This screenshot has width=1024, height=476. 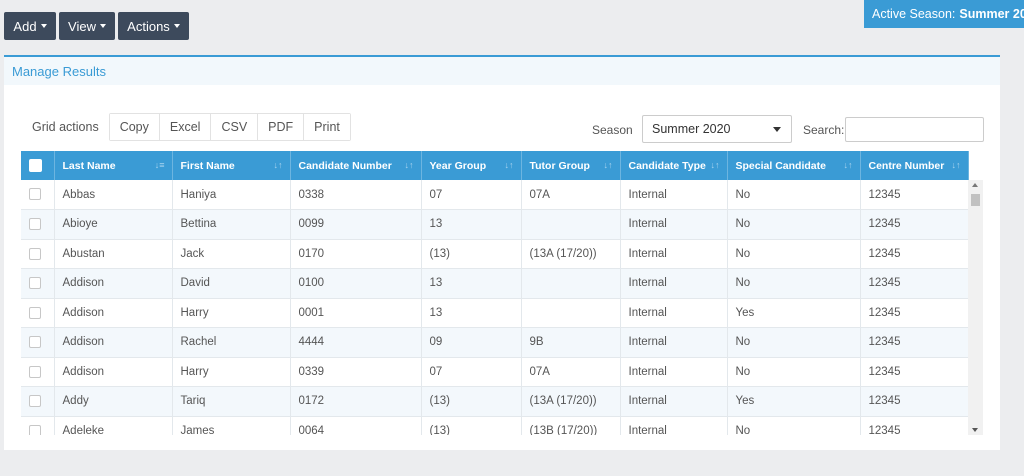 What do you see at coordinates (102, 26) in the screenshot?
I see `caret-down-icon` at bounding box center [102, 26].